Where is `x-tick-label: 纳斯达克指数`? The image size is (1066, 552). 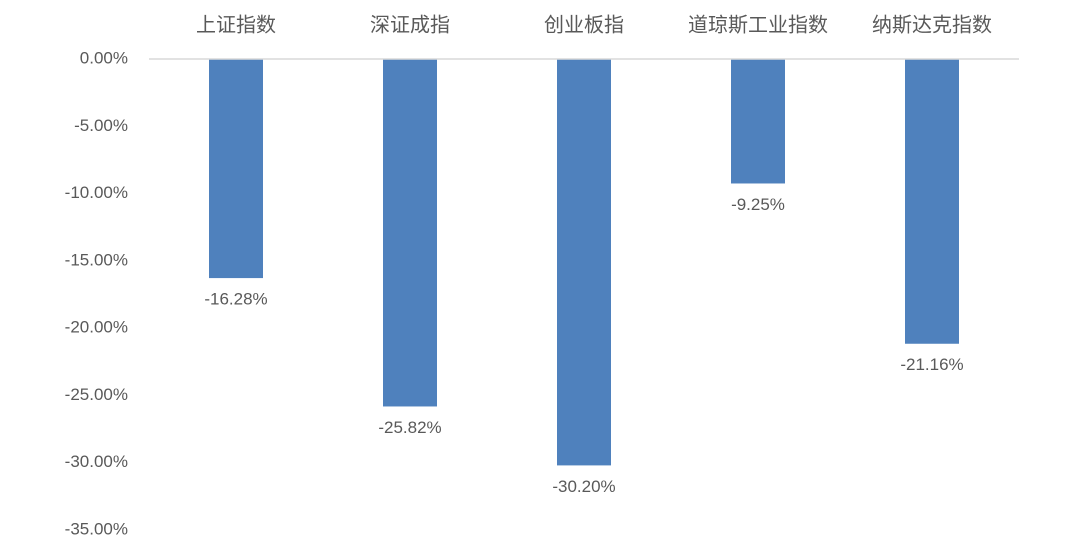 x-tick-label: 纳斯达克指数 is located at coordinates (932, 24).